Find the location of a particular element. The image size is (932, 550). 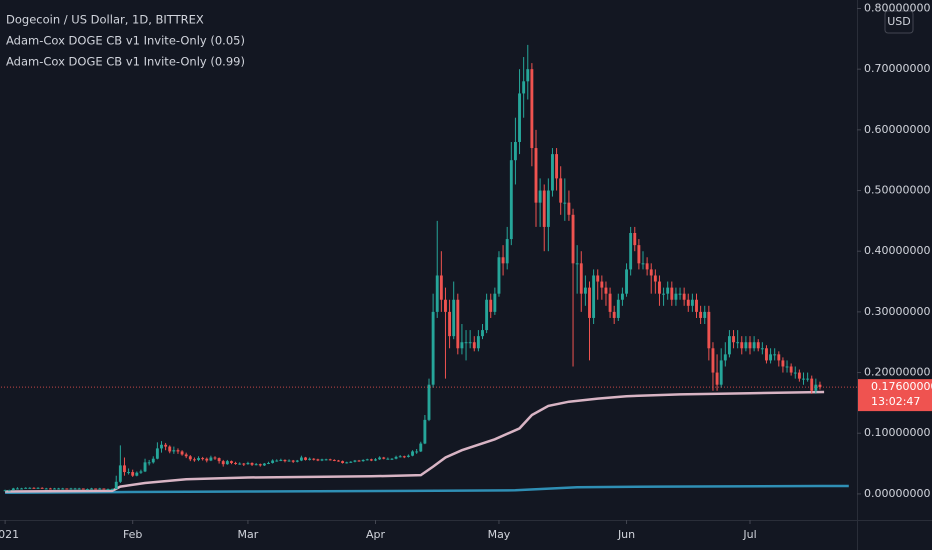

y-tick-label: 0.40000000 is located at coordinates (897, 250).